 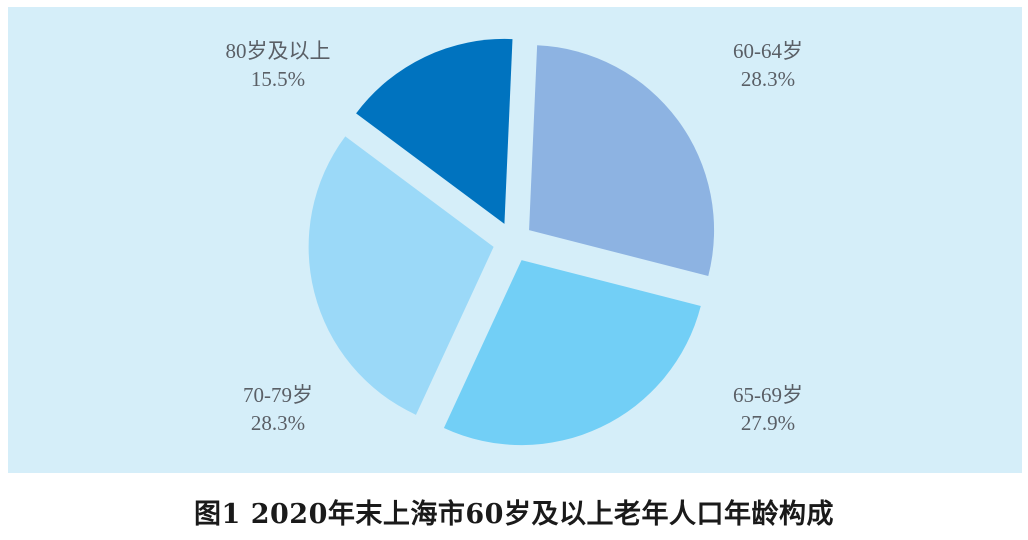 What do you see at coordinates (278, 51) in the screenshot?
I see `slice-name-80-plus: 80岁及以上` at bounding box center [278, 51].